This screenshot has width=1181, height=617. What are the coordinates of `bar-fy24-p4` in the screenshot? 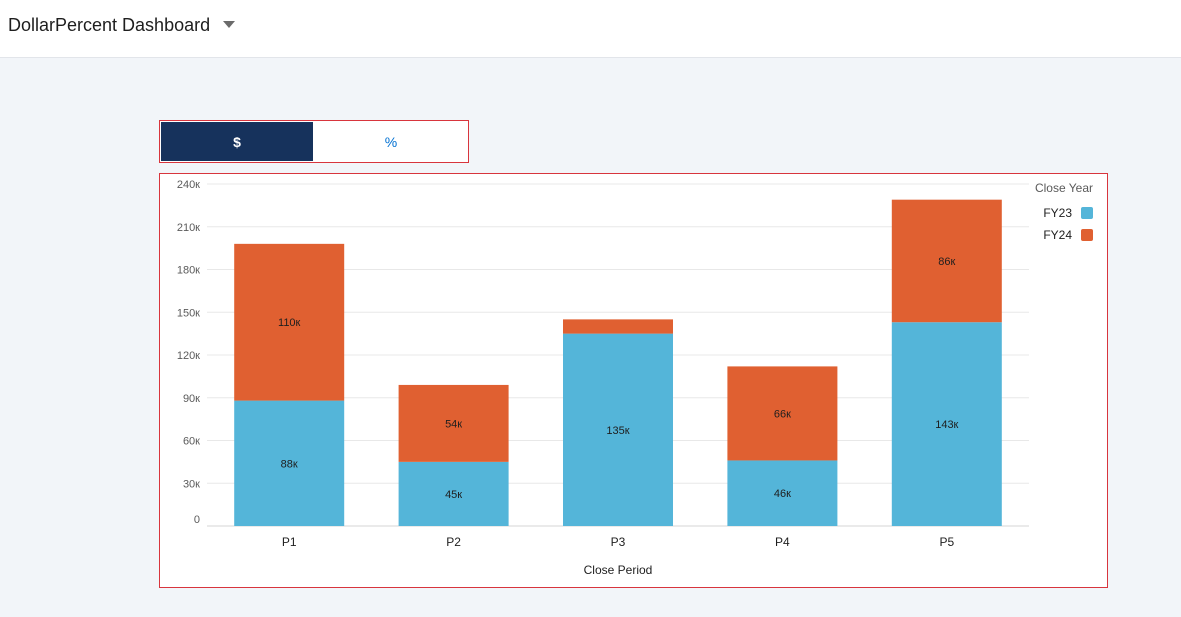 It's located at (782, 413).